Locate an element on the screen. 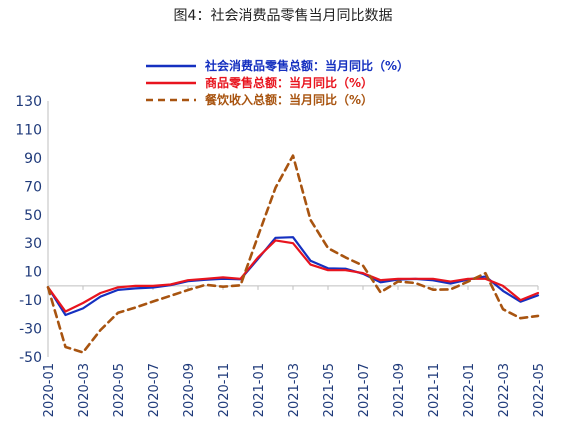 This screenshot has width=566, height=432. y-tick-label: 70 is located at coordinates (33, 187).